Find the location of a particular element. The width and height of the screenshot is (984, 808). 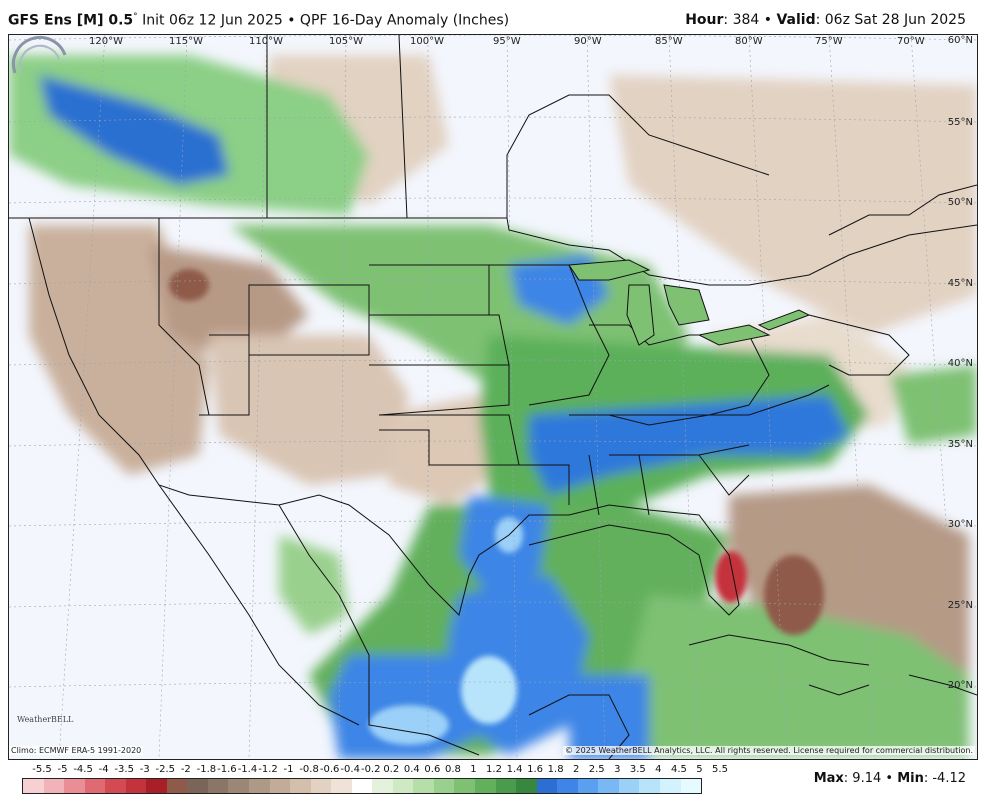

legend-tick-label: 5.5 is located at coordinates (720, 769).